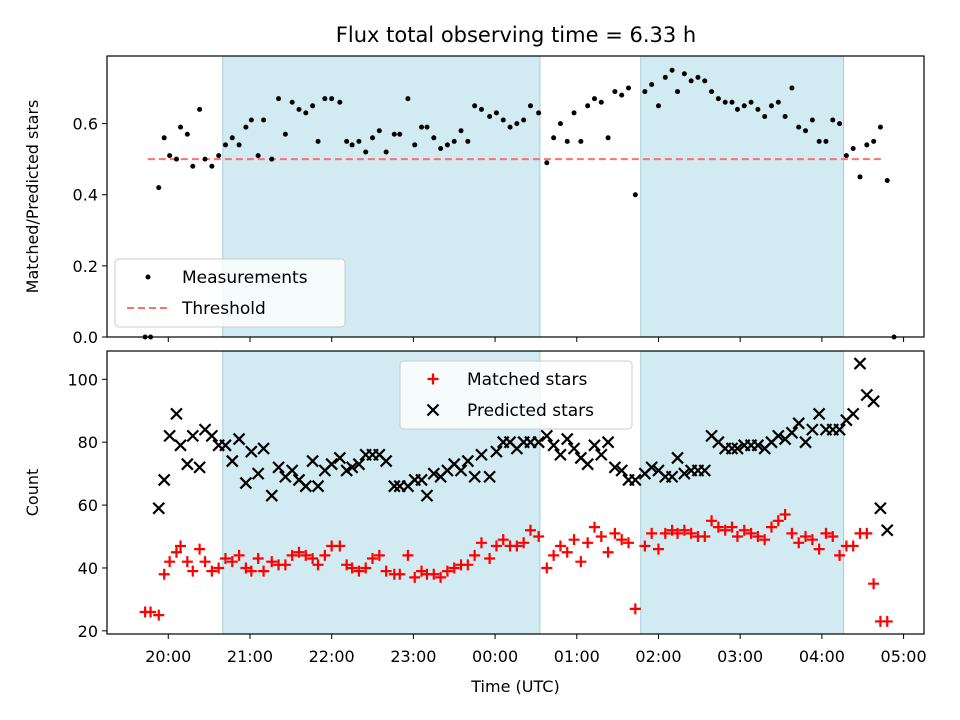 The width and height of the screenshot is (960, 720). I want to click on legend-marker-measurements, so click(148, 277).